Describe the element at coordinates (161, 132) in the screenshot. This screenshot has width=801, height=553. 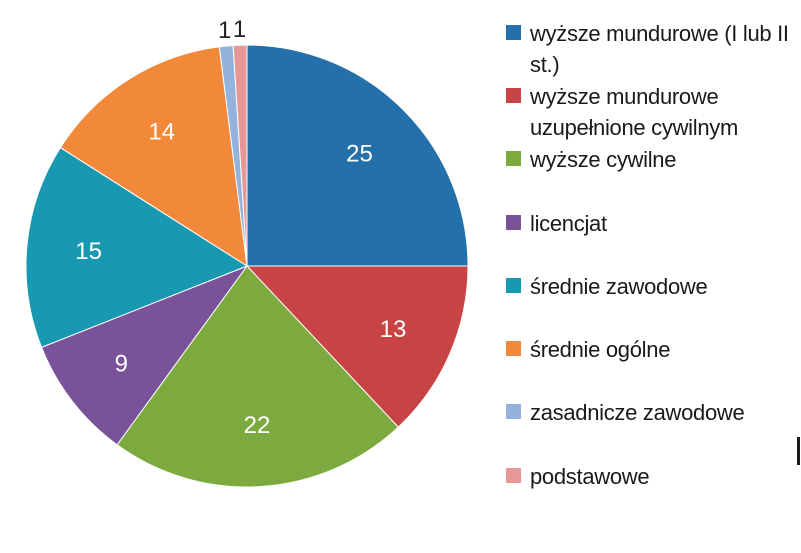
I see `slice-value-label-5: 14` at that location.